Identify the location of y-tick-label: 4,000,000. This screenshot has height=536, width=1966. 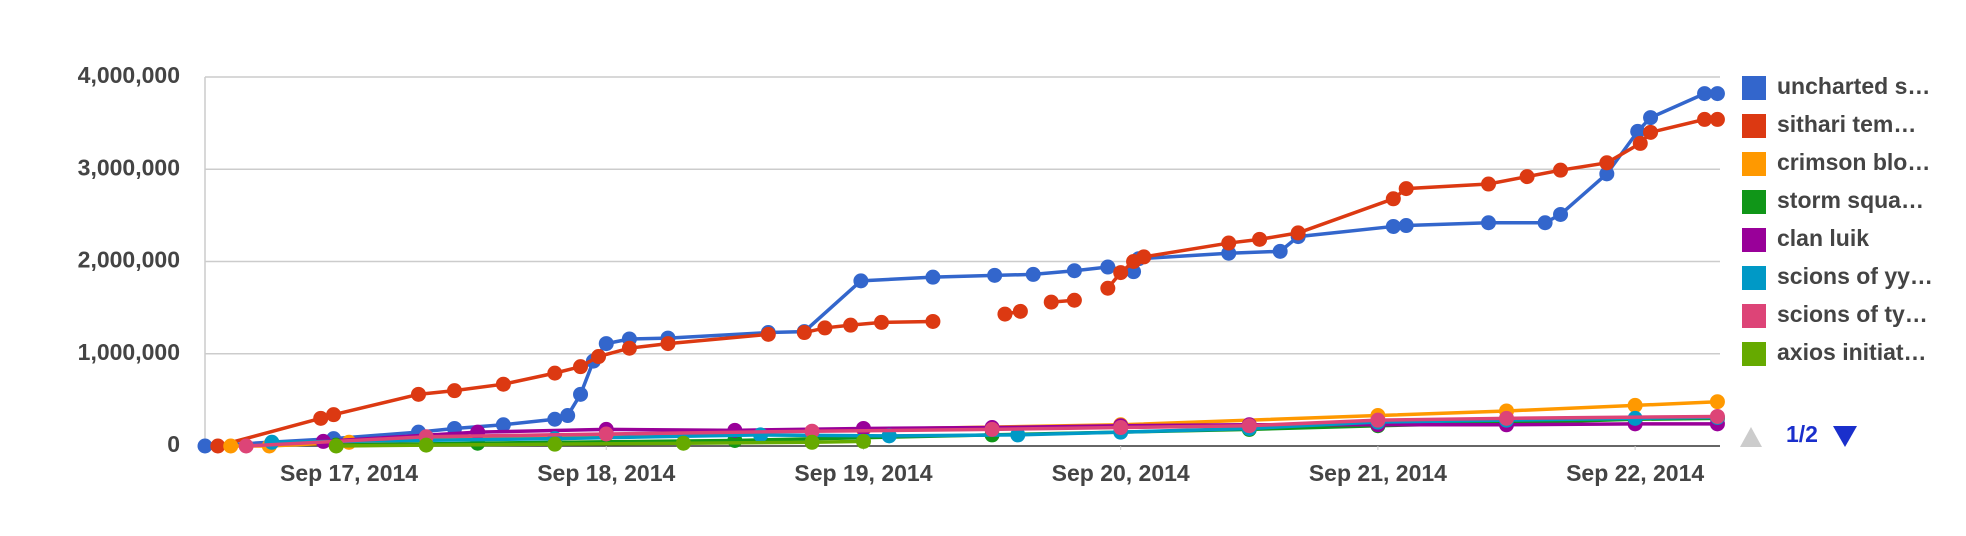
(129, 75).